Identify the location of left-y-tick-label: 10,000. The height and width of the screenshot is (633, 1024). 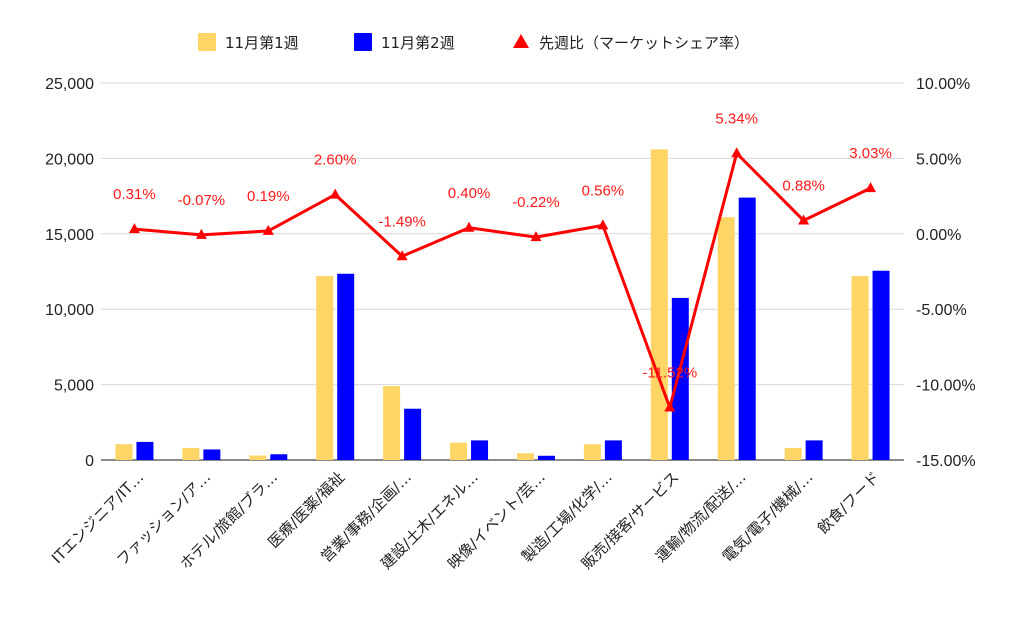
(69, 310).